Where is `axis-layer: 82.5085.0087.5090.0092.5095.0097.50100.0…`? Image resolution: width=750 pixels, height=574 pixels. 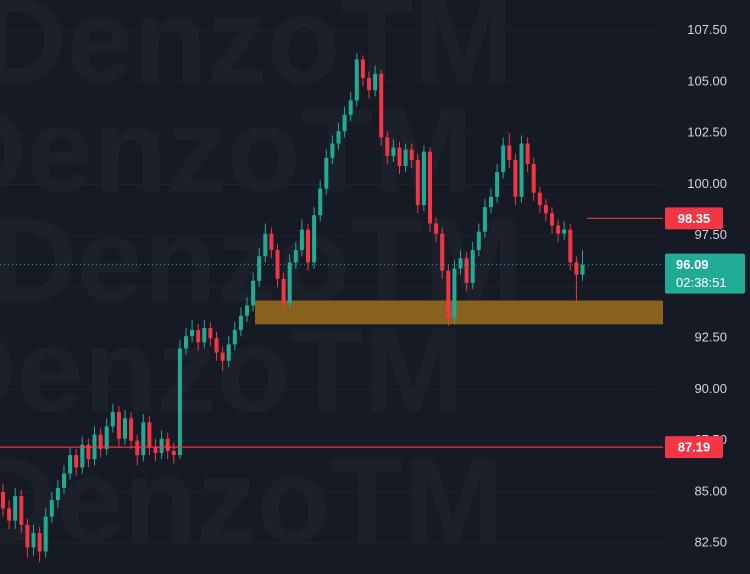 axis-layer: 82.5085.0087.5090.0092.5095.0097.50100.0… is located at coordinates (705, 286).